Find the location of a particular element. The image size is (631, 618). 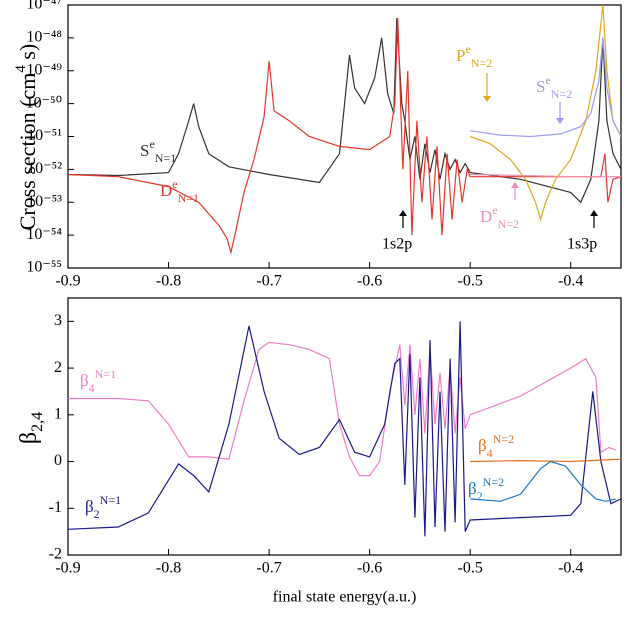

annotation: 1s2p is located at coordinates (397, 244).